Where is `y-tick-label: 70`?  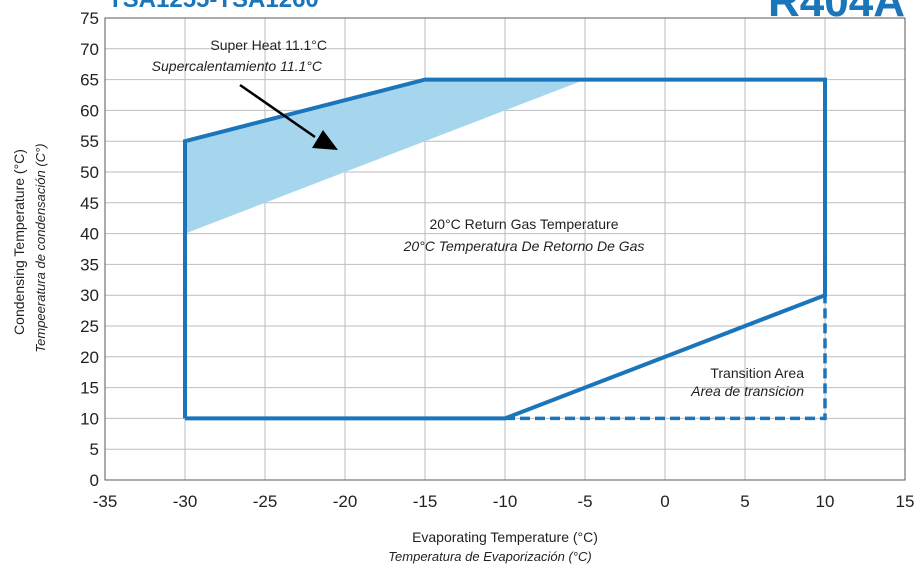 y-tick-label: 70 is located at coordinates (89, 49).